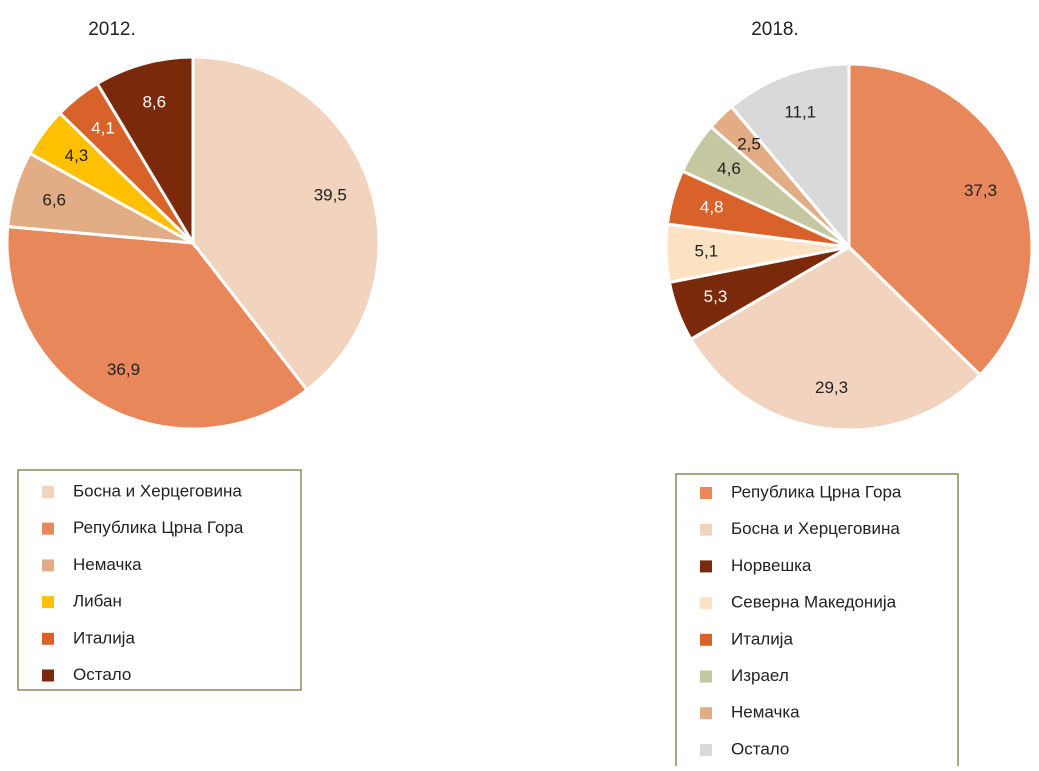 The height and width of the screenshot is (771, 1039). I want to click on data-label: 5,3, so click(716, 296).